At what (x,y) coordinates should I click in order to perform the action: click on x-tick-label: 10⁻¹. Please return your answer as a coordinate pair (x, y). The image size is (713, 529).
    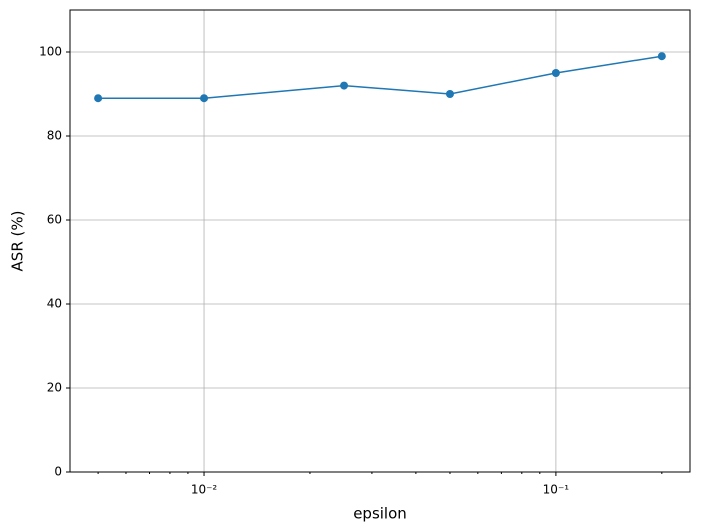
    Looking at the image, I should click on (556, 490).